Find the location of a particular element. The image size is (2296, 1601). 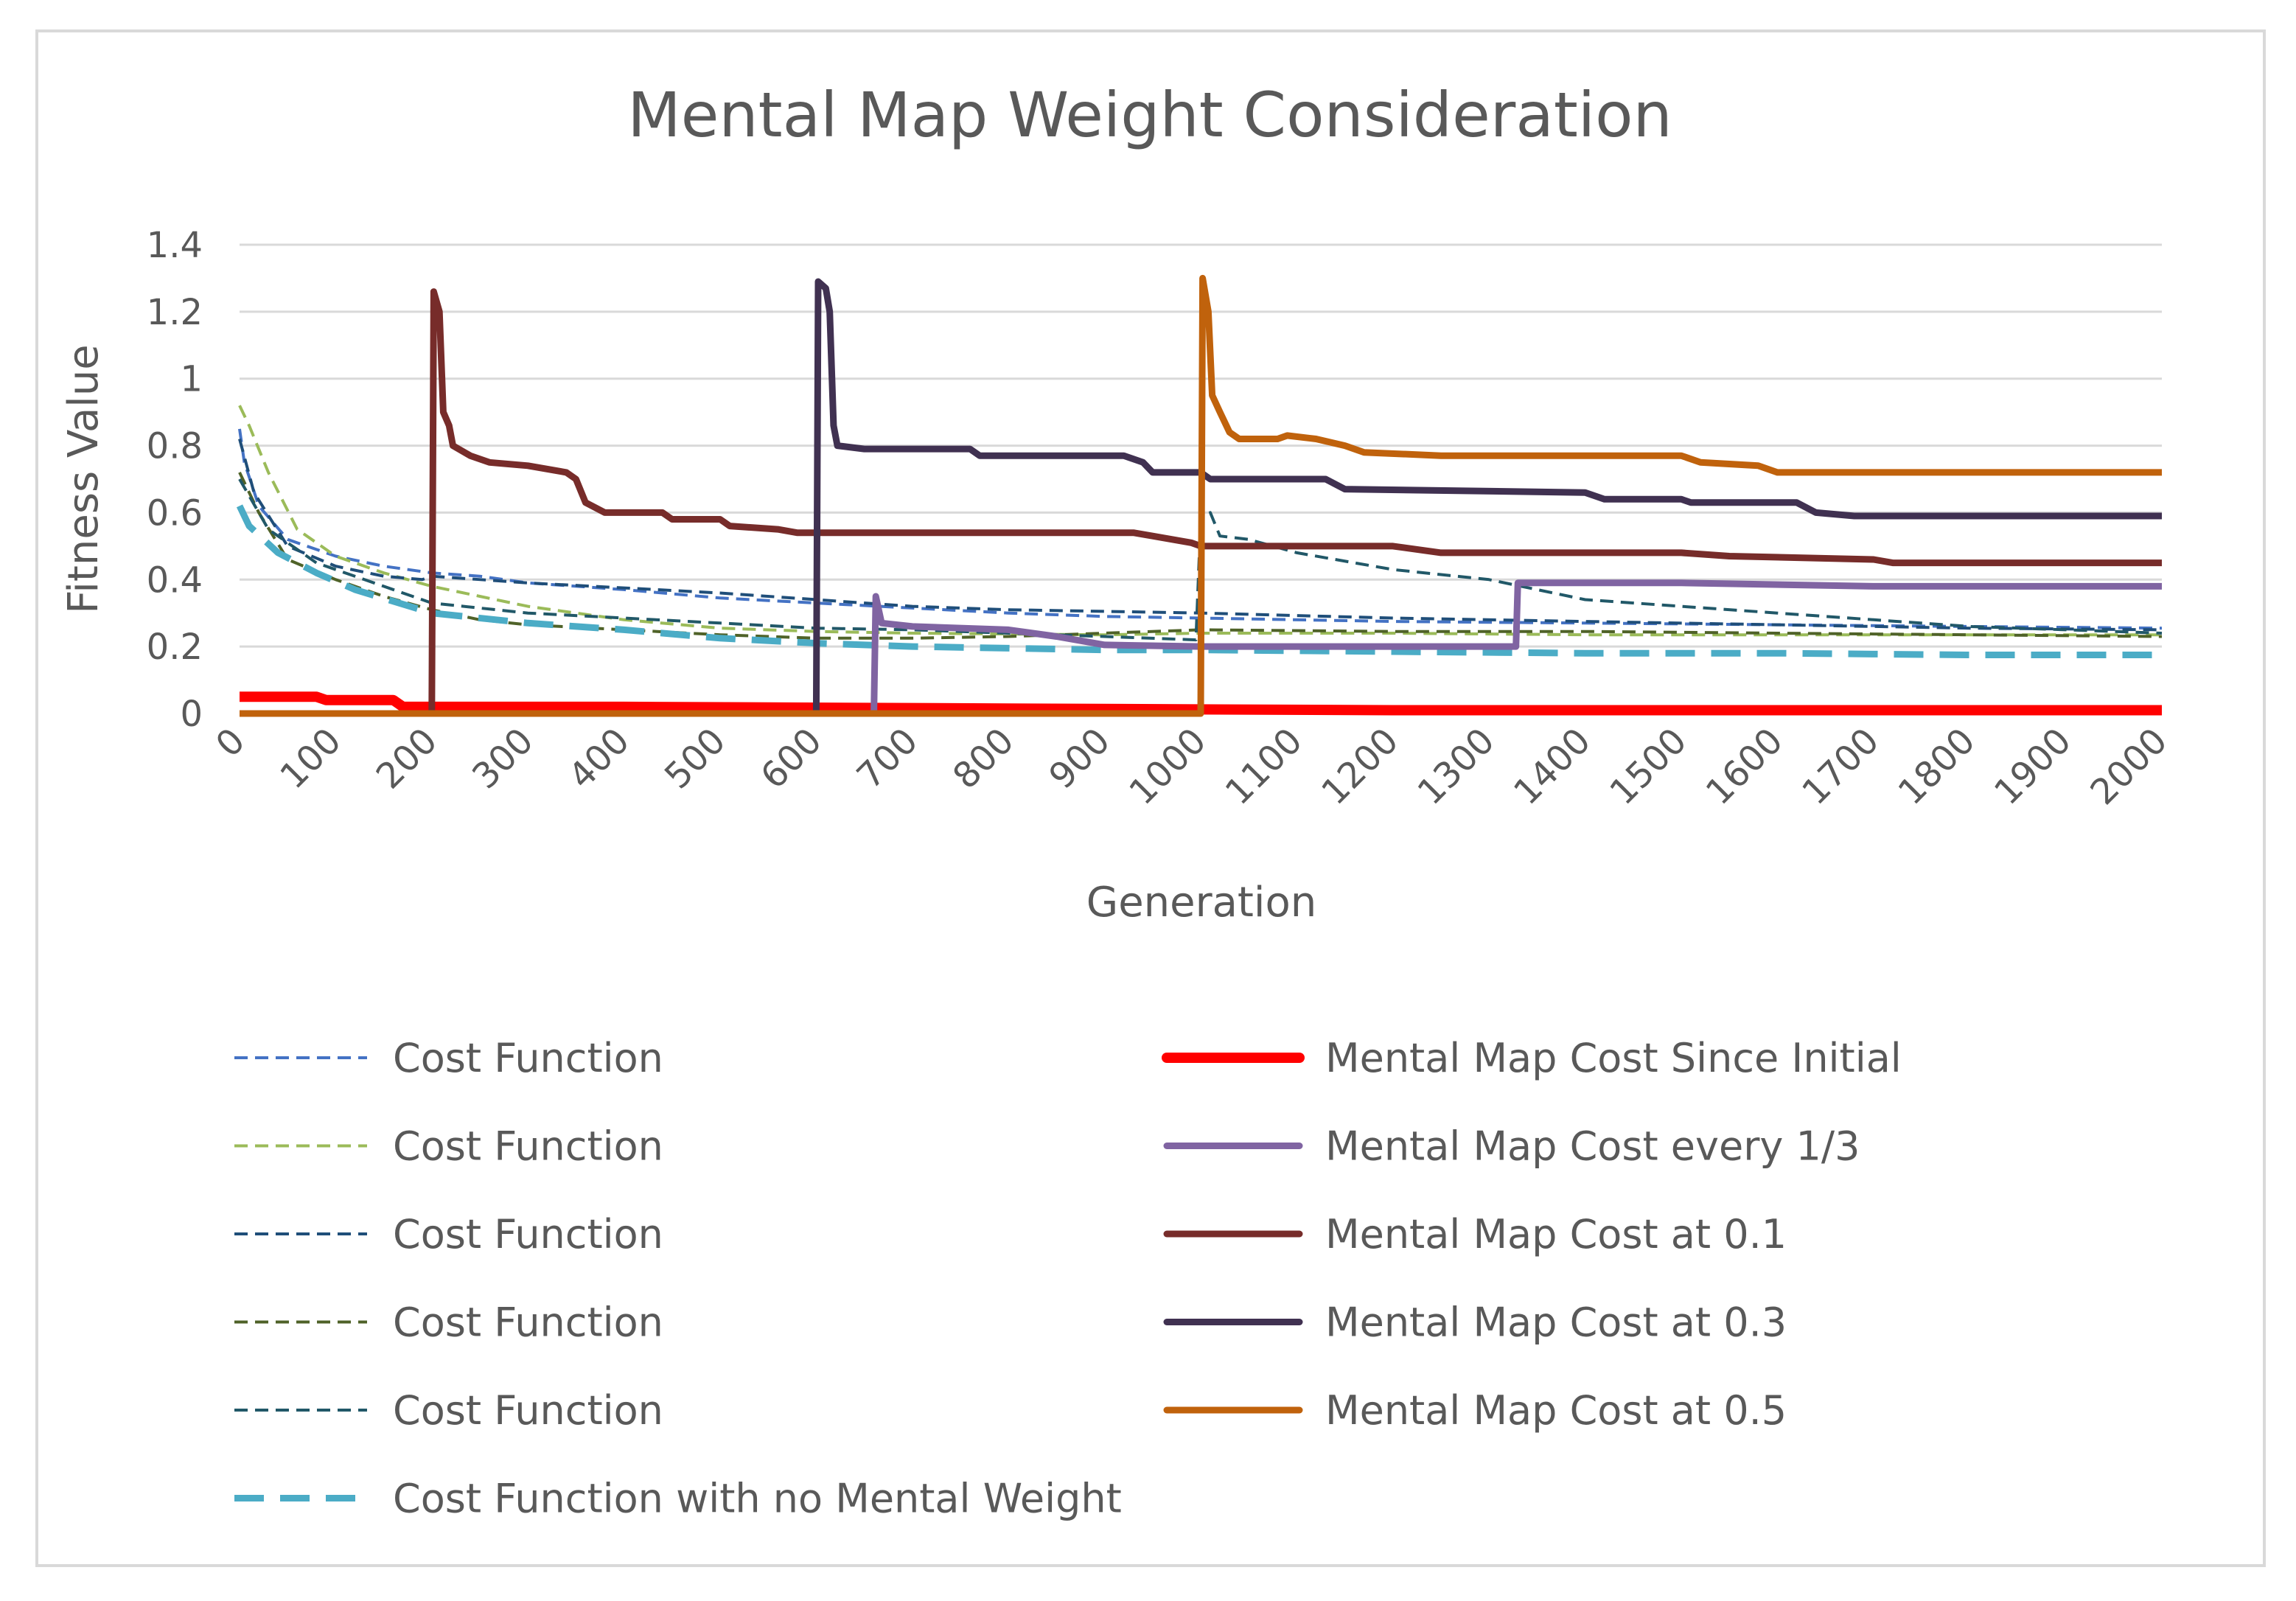

x-tick-label: 1700 is located at coordinates (1840, 766).